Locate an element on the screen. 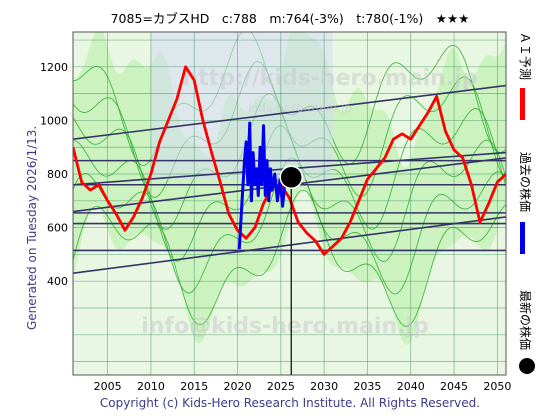 This screenshot has width=560, height=420. generated-date: Generated on Tuesday 2026/1/13. is located at coordinates (32, 228).